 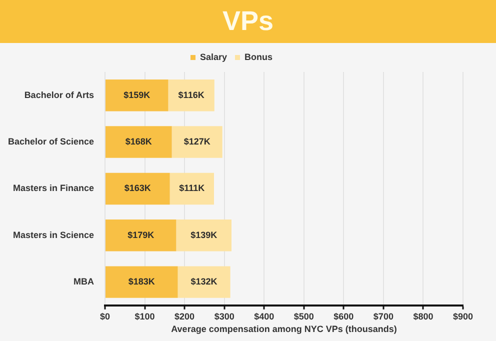 I want to click on y-tick-label: Bachelor of Science, so click(x=51, y=141).